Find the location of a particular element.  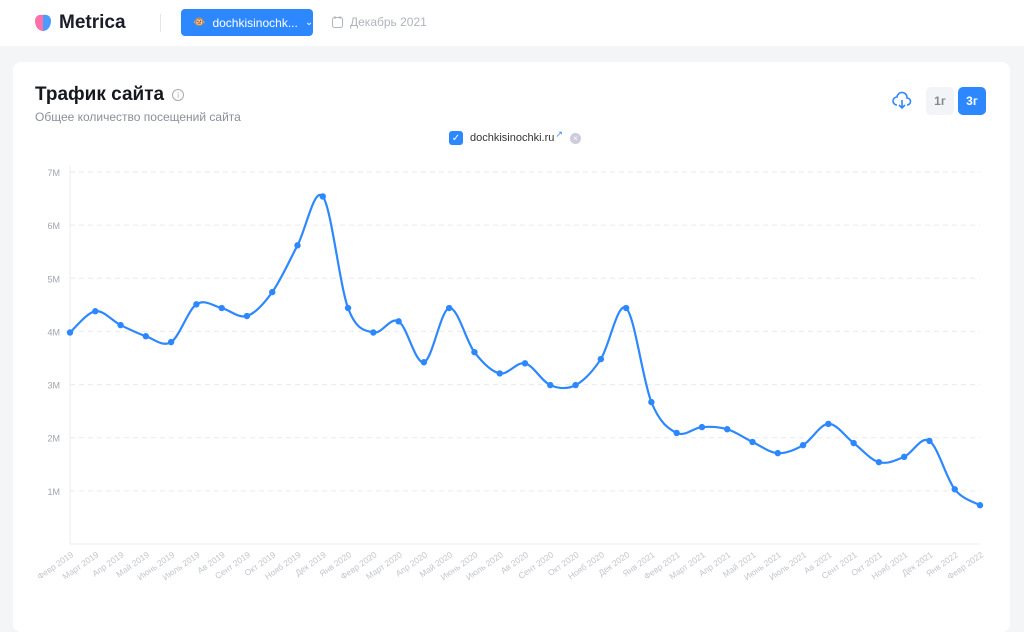

y-tick-label: 4M is located at coordinates (53, 332).